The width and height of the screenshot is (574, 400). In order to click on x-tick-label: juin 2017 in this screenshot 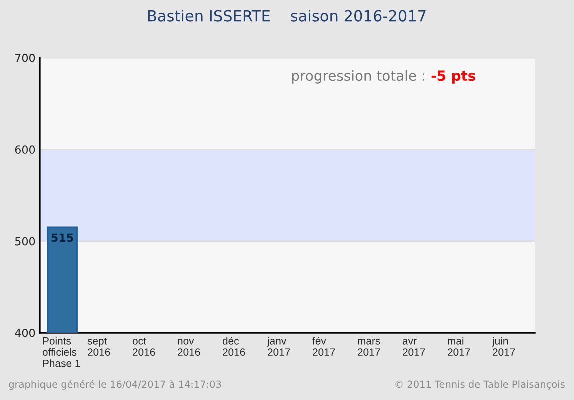, I will do `click(504, 346)`.